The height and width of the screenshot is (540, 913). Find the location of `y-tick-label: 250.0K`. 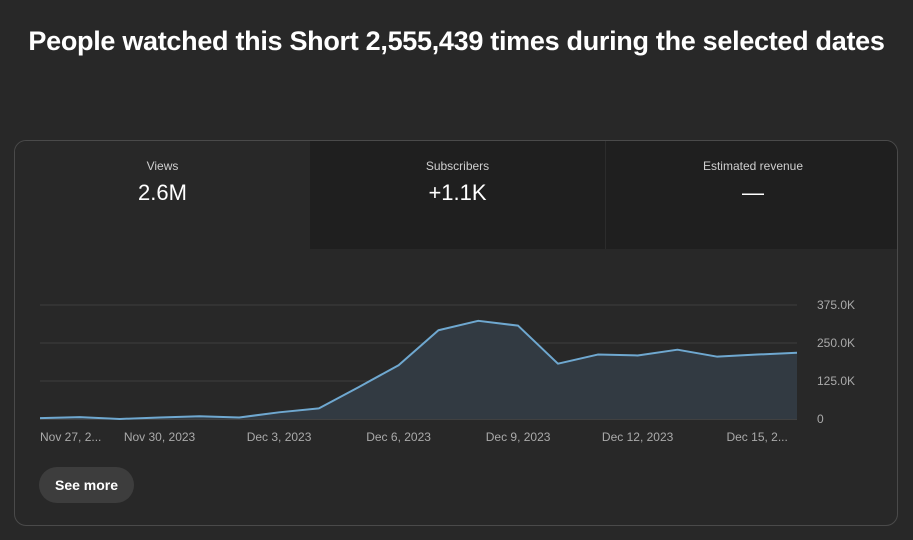

y-tick-label: 250.0K is located at coordinates (836, 343).